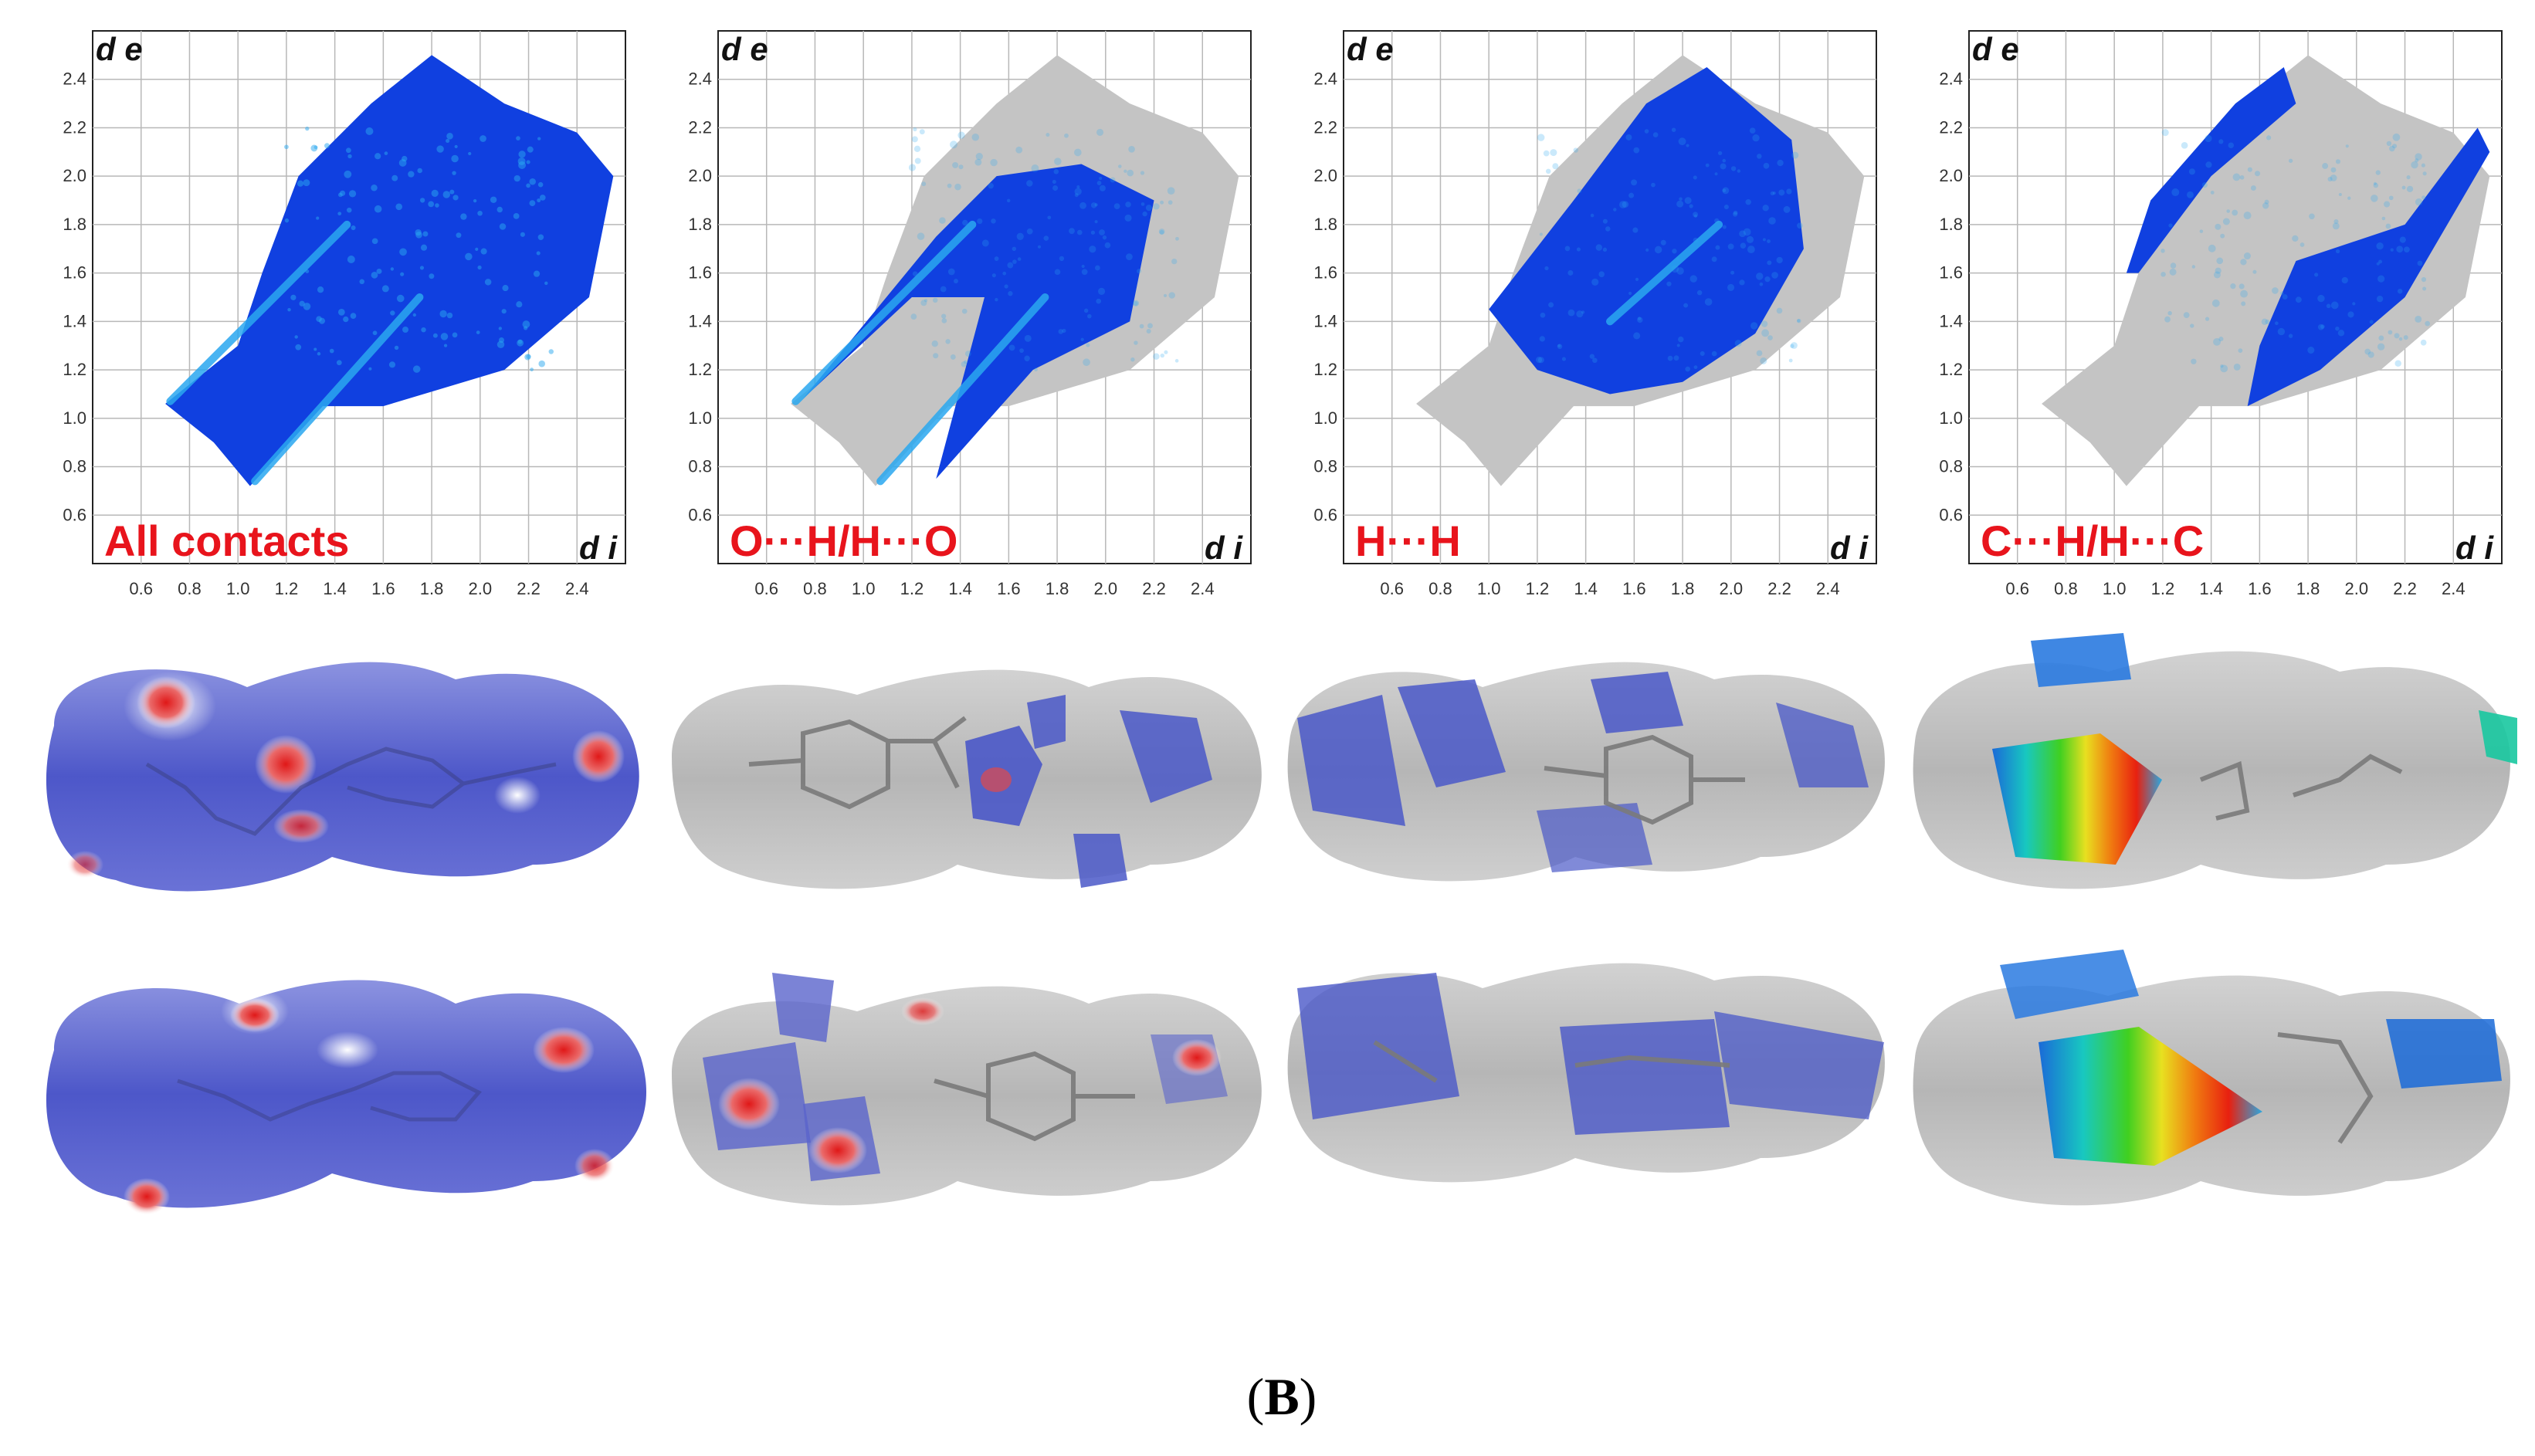  I want to click on y-tick-label: 0.6, so click(1325, 515).